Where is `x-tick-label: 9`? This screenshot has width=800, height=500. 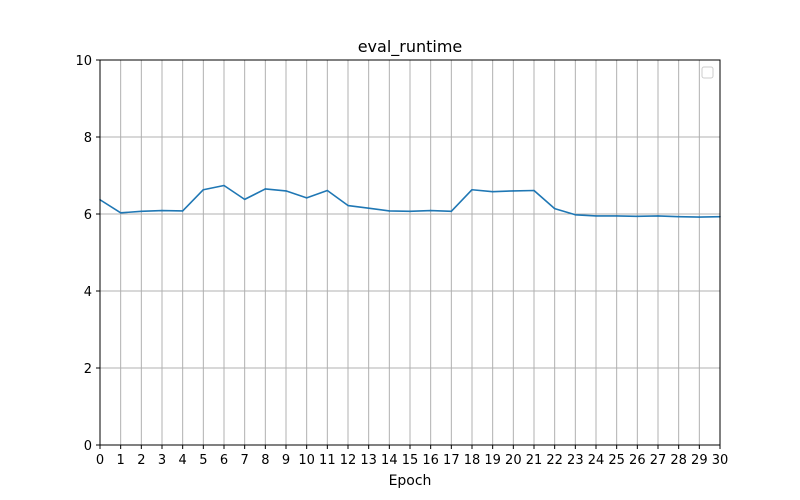
x-tick-label: 9 is located at coordinates (286, 460).